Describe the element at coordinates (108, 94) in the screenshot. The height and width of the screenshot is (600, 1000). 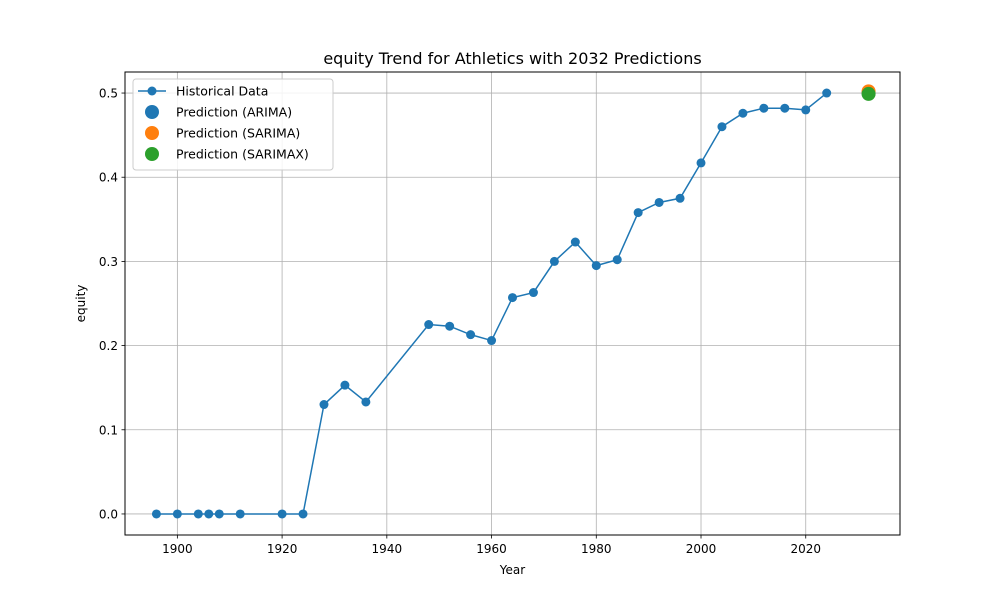
I see `y-tick-label: 0.5` at that location.